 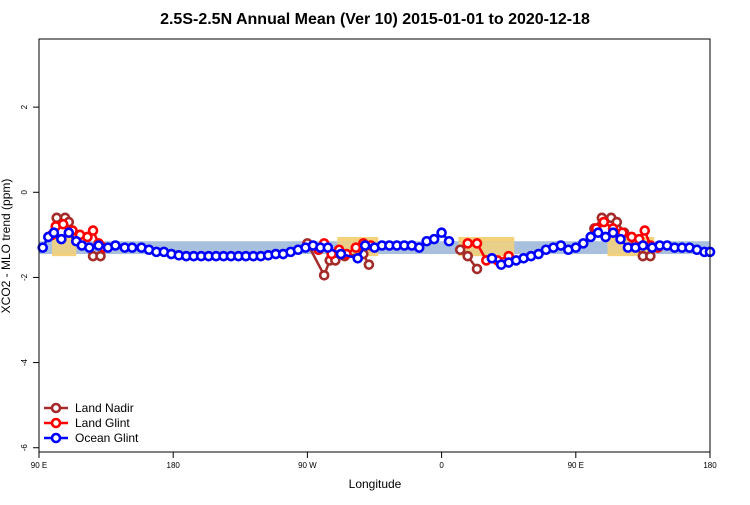 I want to click on legend-label: Land Glint, so click(x=102, y=423).